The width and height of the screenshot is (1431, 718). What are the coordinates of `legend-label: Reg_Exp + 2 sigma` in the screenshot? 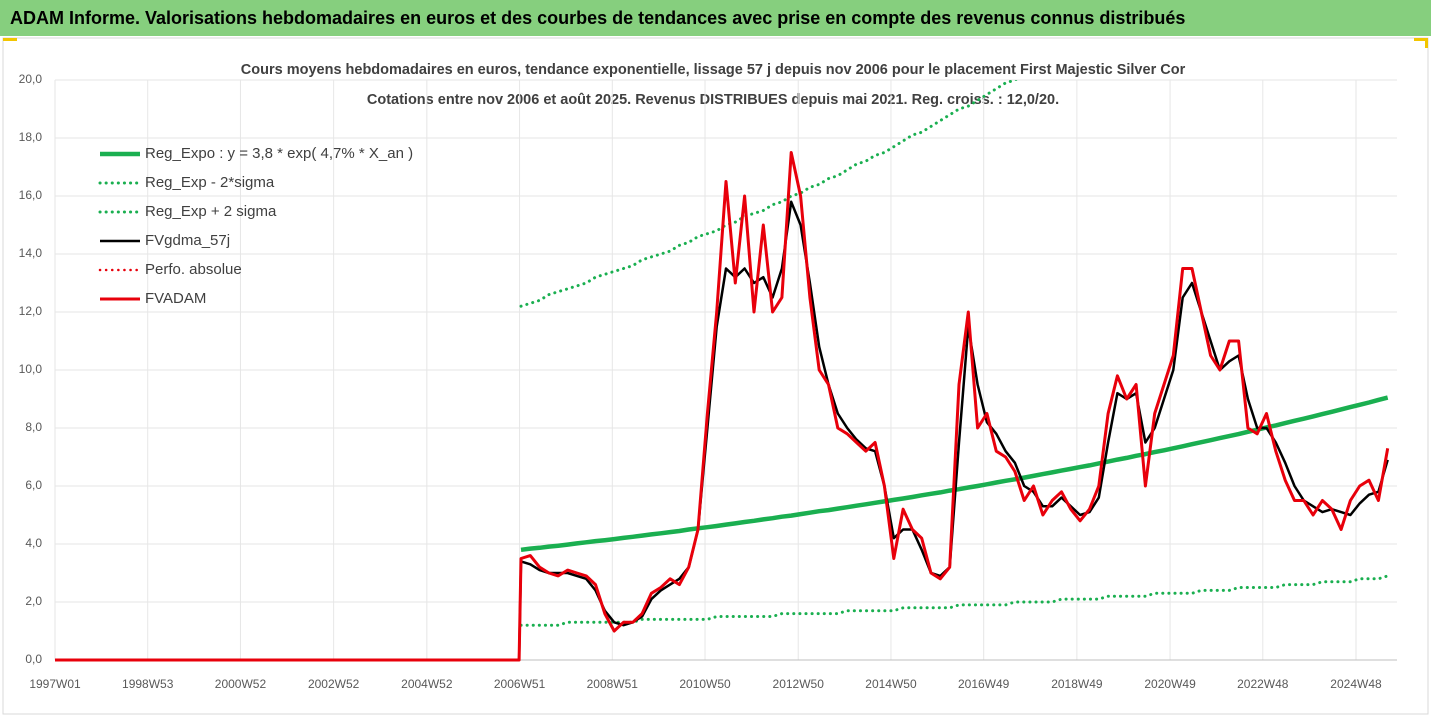 It's located at (211, 211).